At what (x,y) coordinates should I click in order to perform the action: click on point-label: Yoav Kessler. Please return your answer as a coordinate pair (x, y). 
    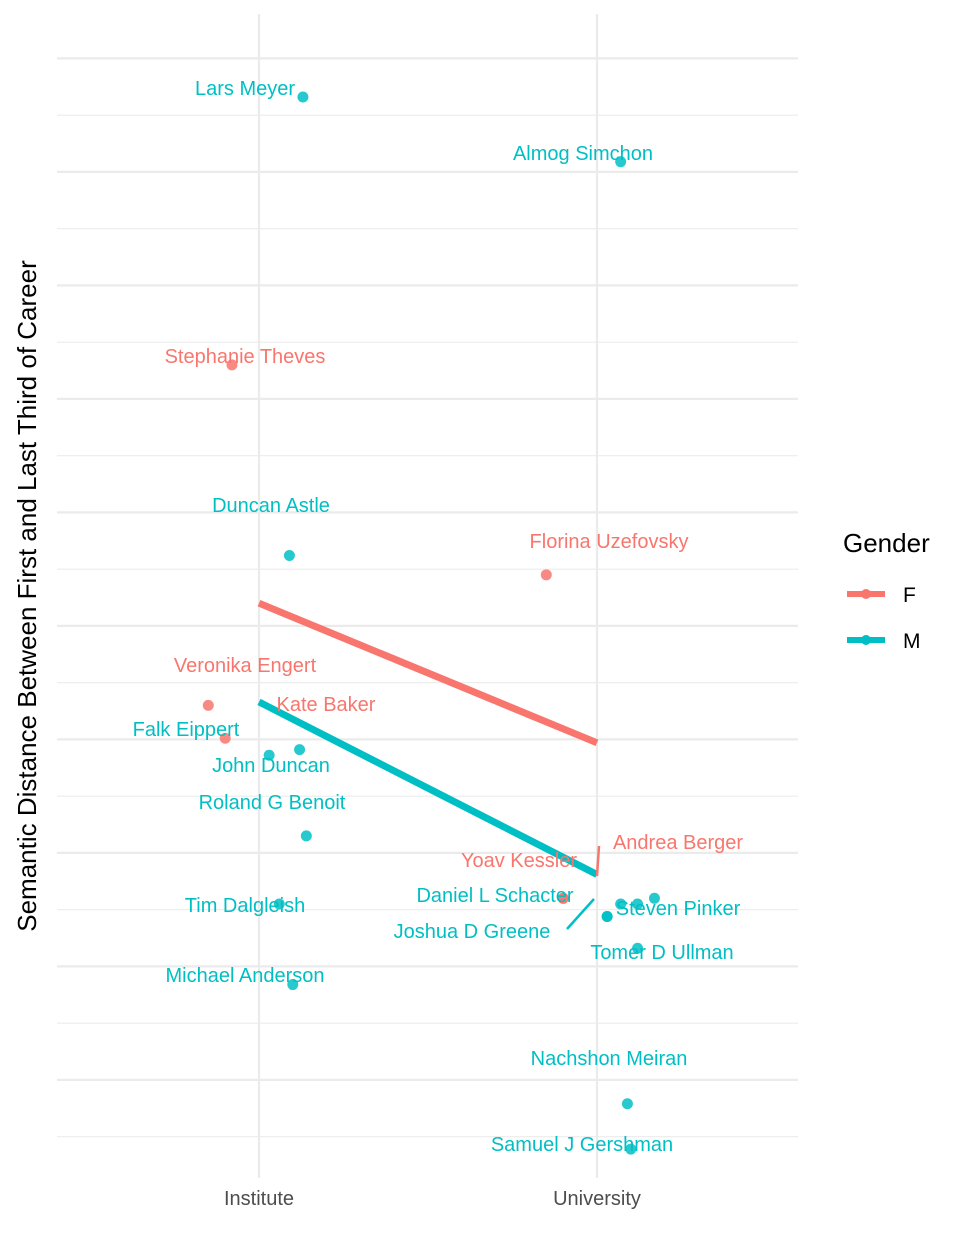
    Looking at the image, I should click on (519, 861).